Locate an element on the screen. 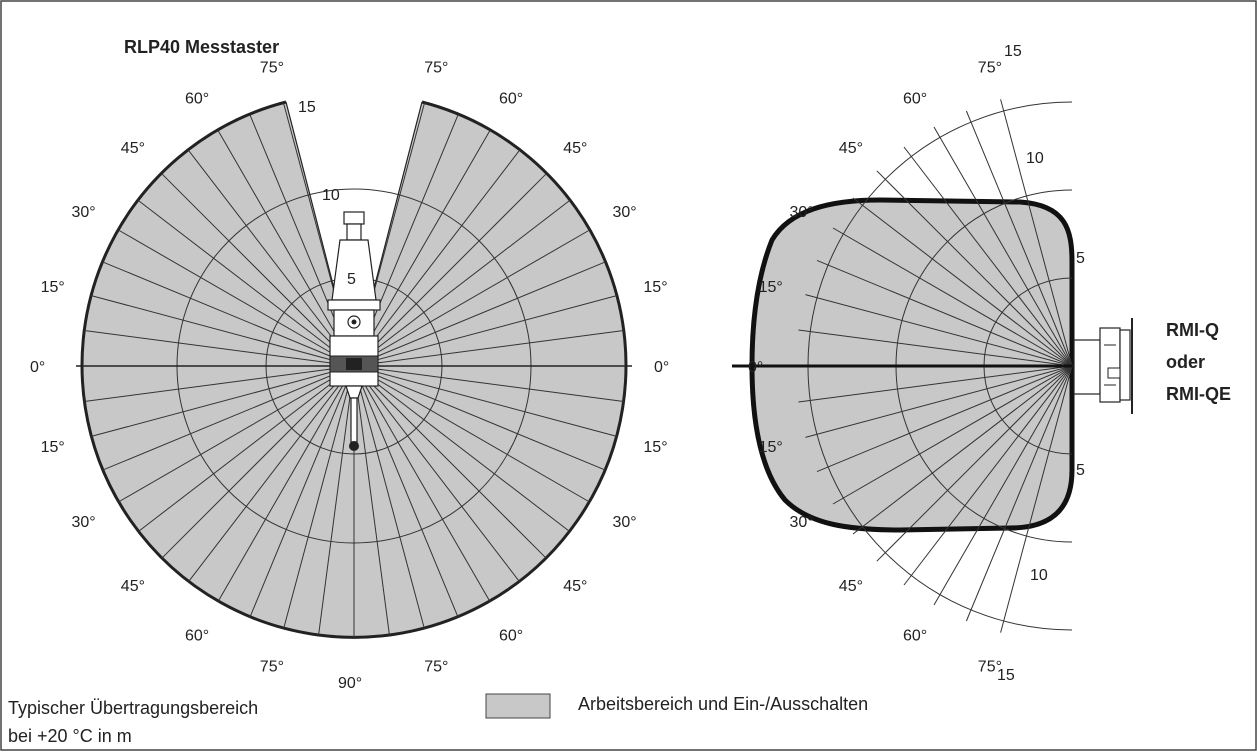 The height and width of the screenshot is (756, 1257). right-range-label-10-top: 10 is located at coordinates (1035, 158).